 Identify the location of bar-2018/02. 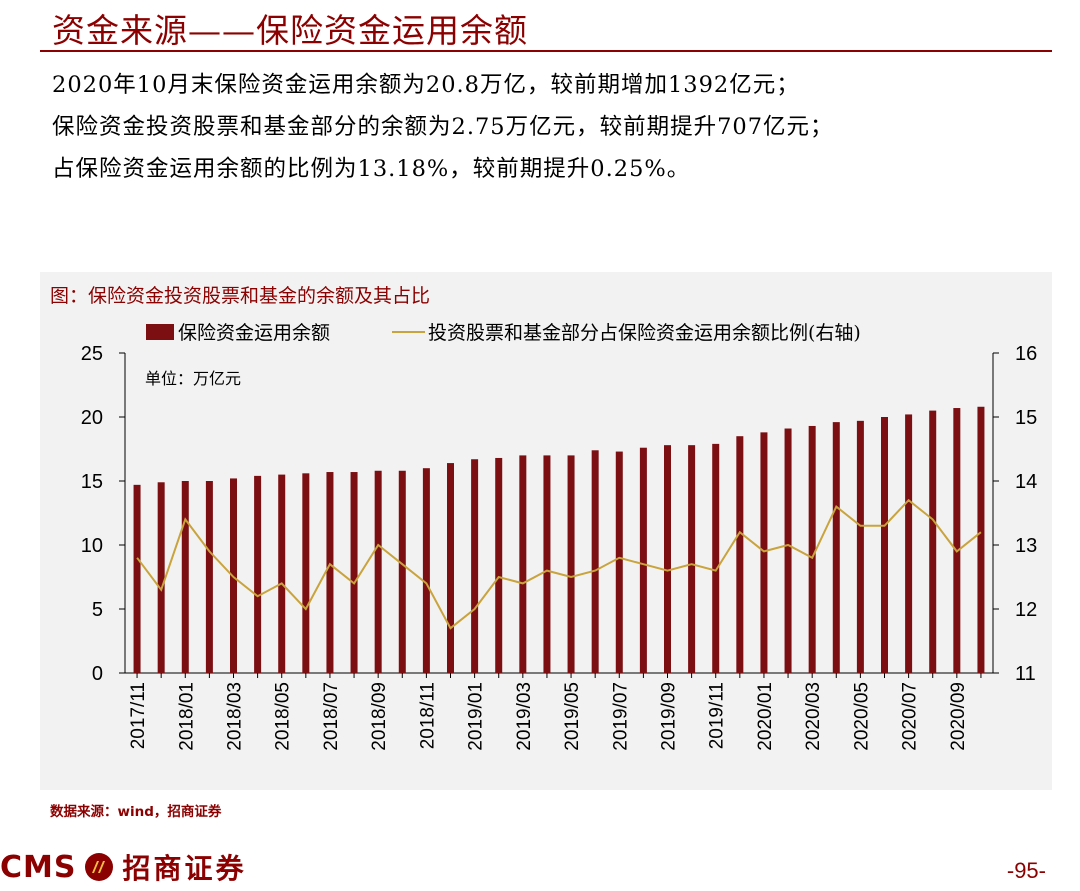
(209, 577).